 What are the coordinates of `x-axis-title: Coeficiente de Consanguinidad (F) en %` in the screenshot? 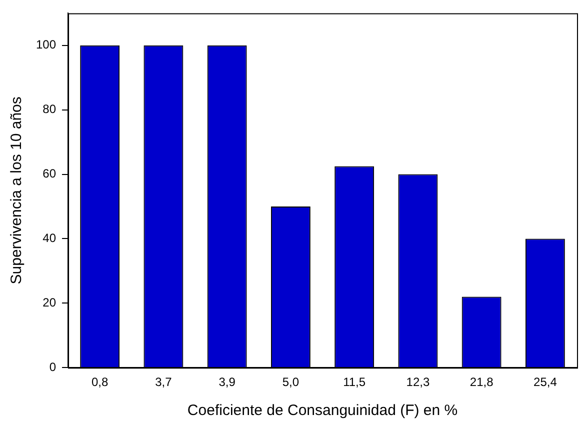 It's located at (322, 411).